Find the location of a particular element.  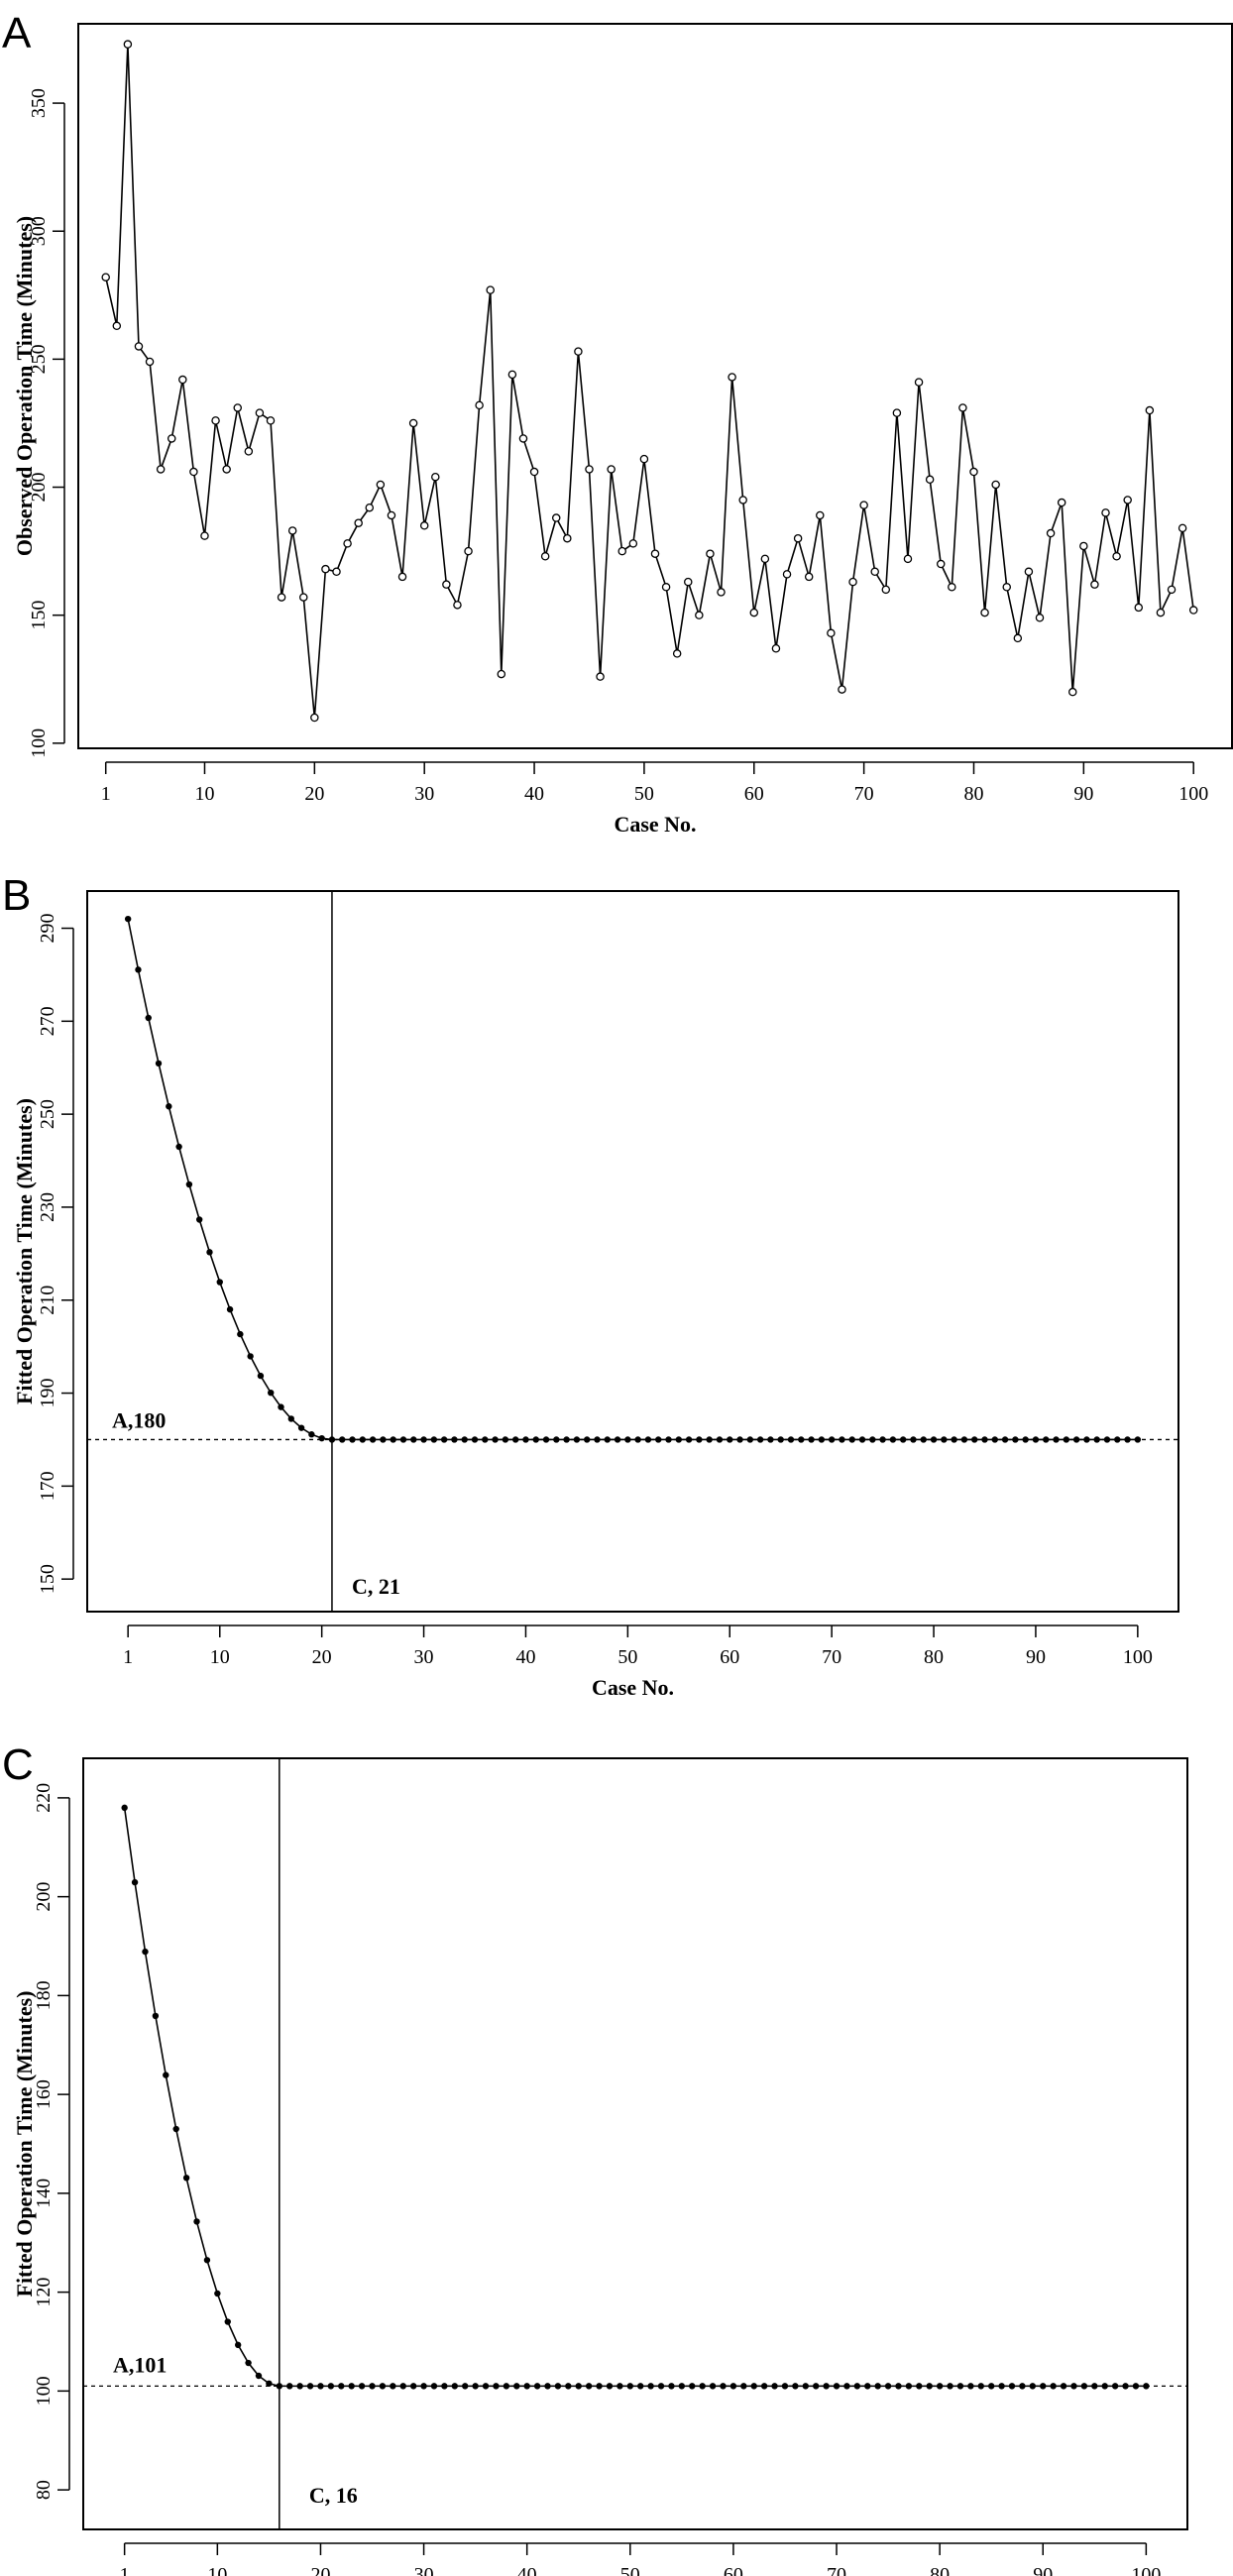

x-tick-label: 20 is located at coordinates (320, 2570).